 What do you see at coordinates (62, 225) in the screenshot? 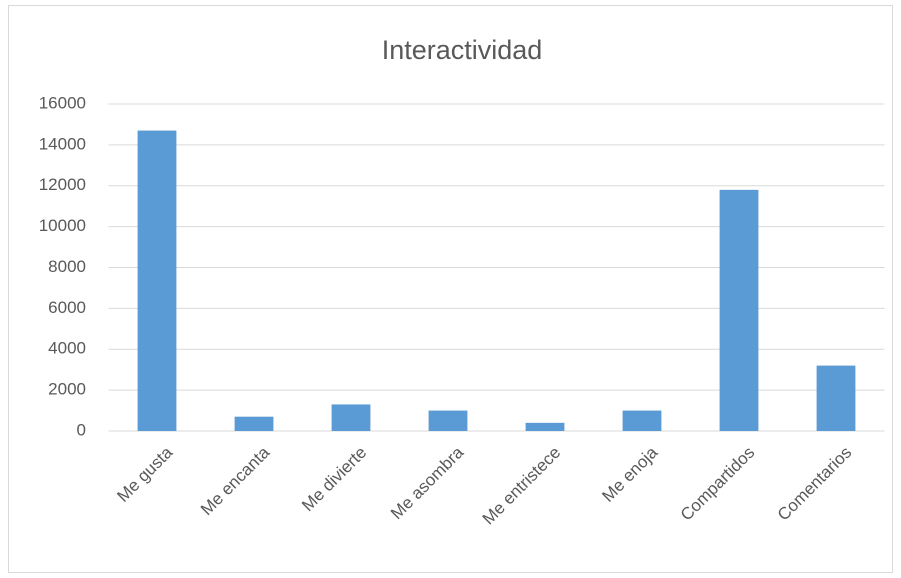
I see `y-tick-label: 10000` at bounding box center [62, 225].